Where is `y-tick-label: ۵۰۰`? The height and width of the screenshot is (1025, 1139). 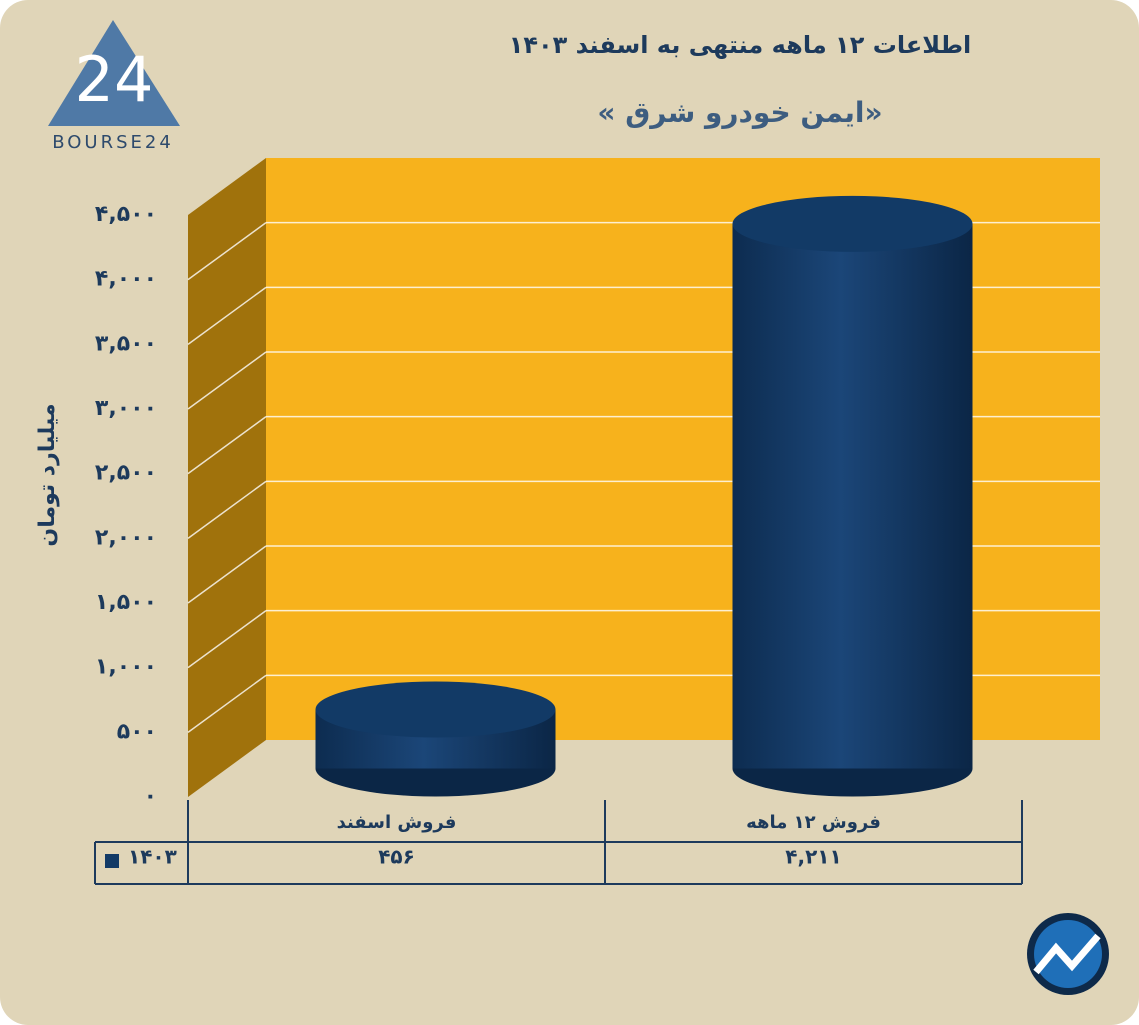 y-tick-label: ۵۰۰ is located at coordinates (137, 731).